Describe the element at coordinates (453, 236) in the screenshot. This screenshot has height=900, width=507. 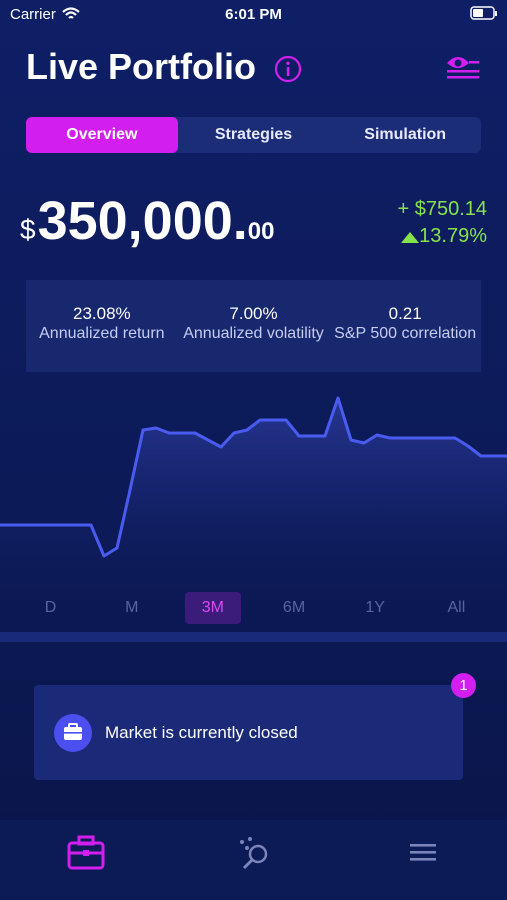
I see `change-percent: 13.79%` at that location.